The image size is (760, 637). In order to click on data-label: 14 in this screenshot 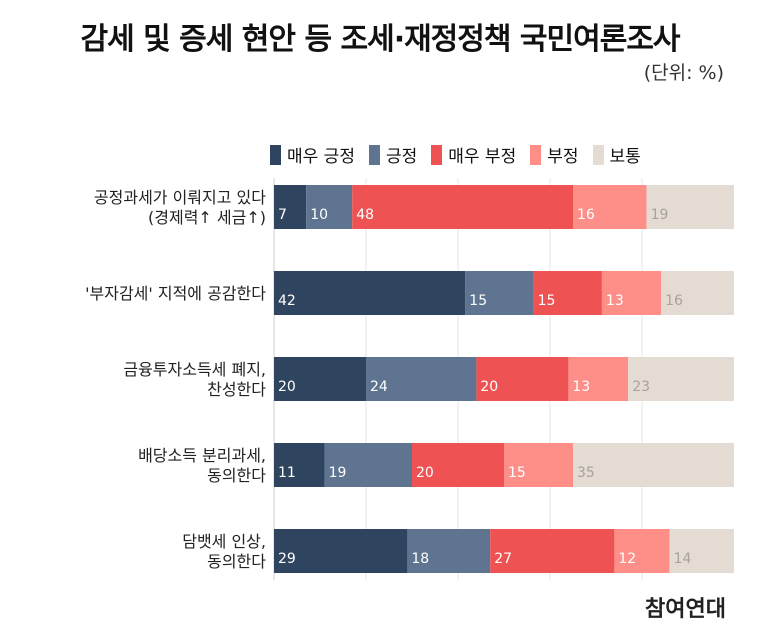, I will do `click(683, 559)`.